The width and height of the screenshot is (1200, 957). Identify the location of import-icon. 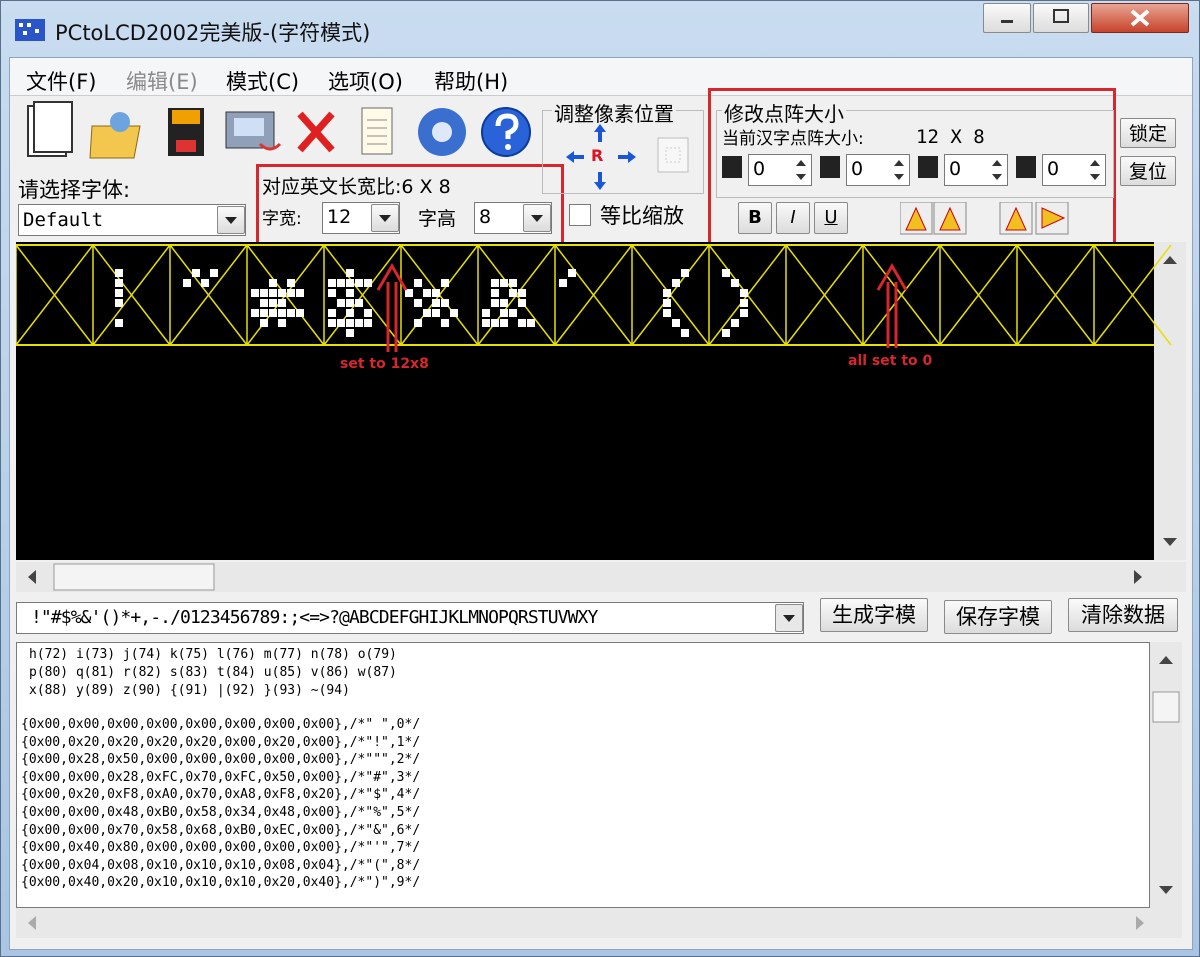
(253, 131).